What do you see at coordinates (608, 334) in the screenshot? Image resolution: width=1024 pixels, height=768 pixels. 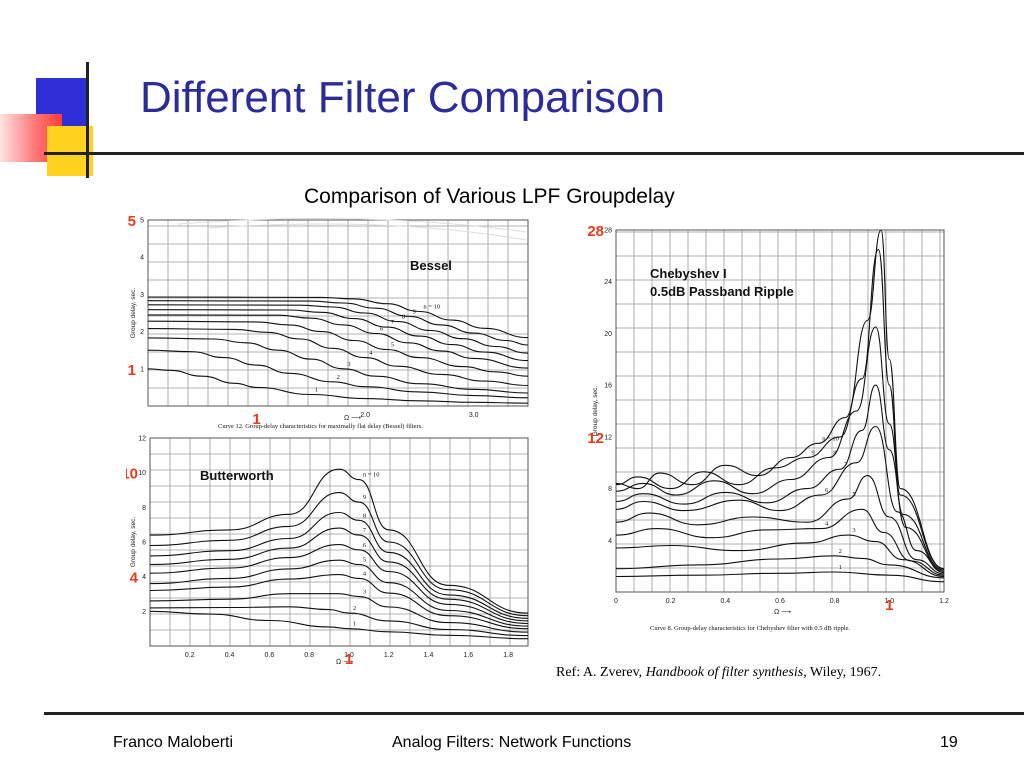 I see `y-tick-label: 20` at bounding box center [608, 334].